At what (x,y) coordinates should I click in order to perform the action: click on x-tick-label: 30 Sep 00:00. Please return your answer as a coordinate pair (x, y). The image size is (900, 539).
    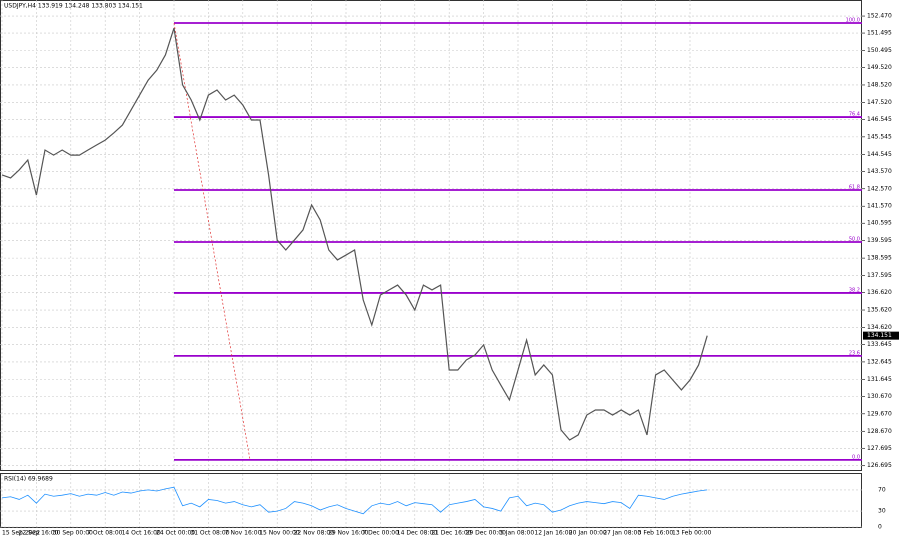
    Looking at the image, I should click on (73, 533).